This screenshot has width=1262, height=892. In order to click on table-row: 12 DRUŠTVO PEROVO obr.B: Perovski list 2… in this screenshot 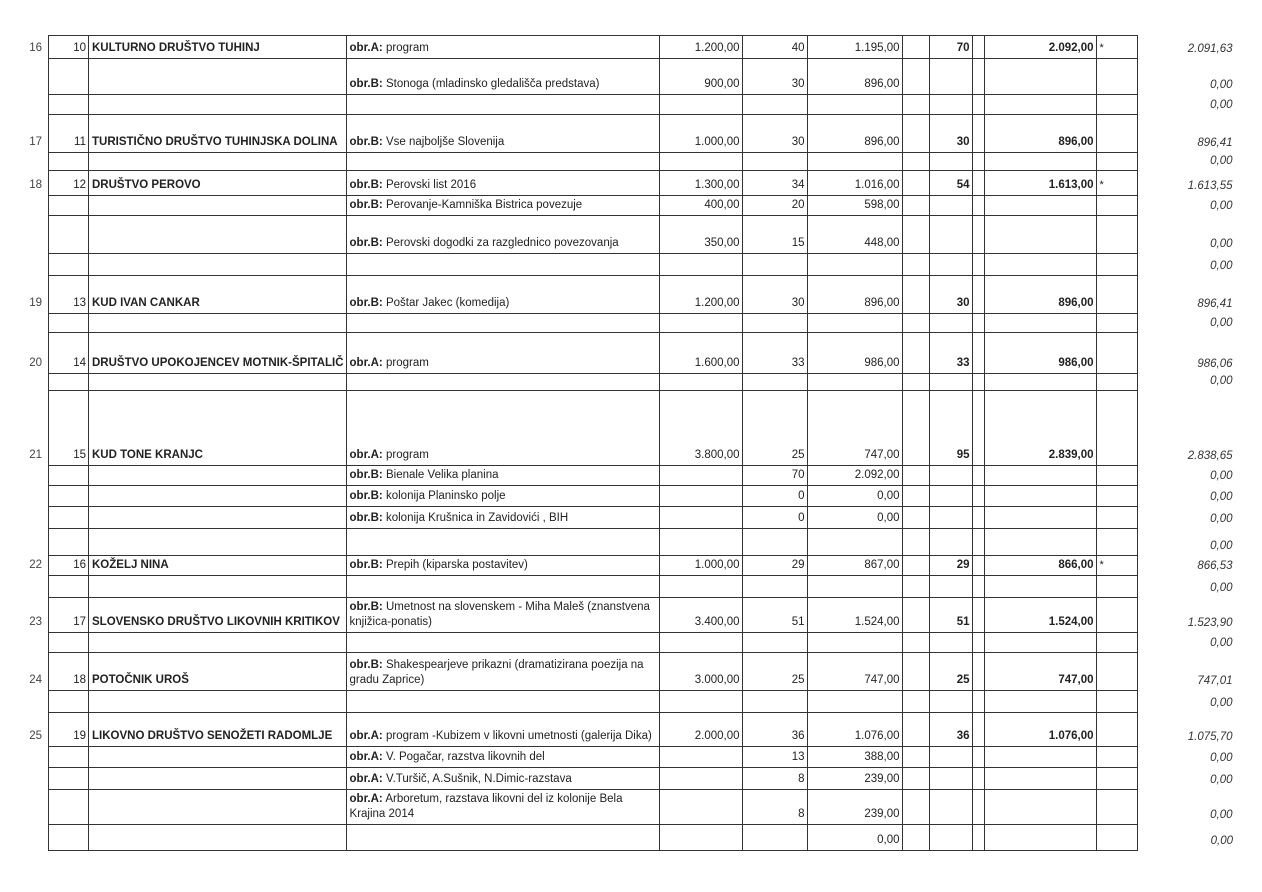, I will do `click(643, 183)`.